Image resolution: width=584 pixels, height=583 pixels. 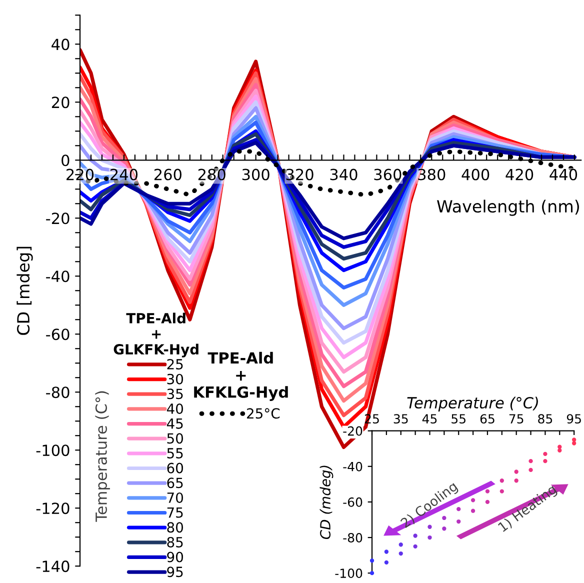 I want to click on y-tick-label: -140, so click(x=53, y=566).